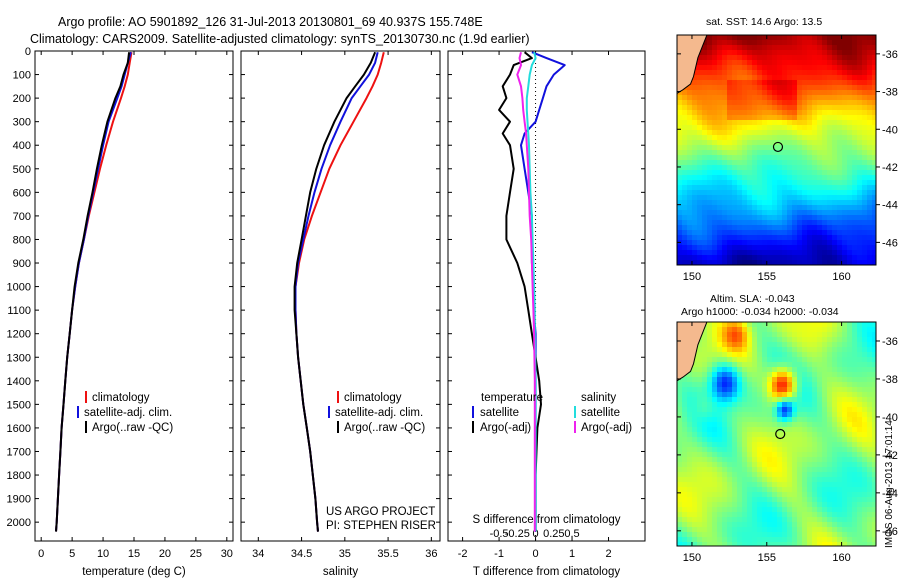 This screenshot has width=900, height=580. I want to click on s-tick-label: 0.25, so click(553, 534).